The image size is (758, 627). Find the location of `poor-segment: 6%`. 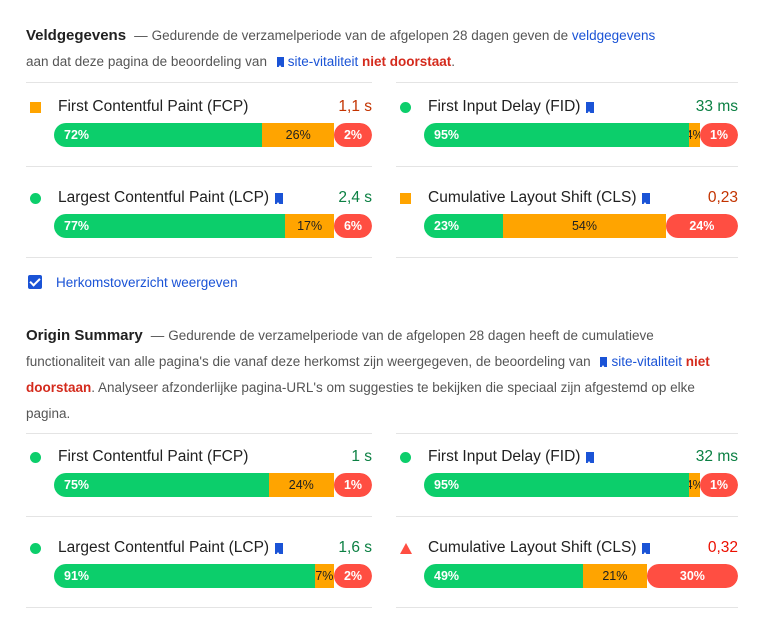

poor-segment: 6% is located at coordinates (353, 226).